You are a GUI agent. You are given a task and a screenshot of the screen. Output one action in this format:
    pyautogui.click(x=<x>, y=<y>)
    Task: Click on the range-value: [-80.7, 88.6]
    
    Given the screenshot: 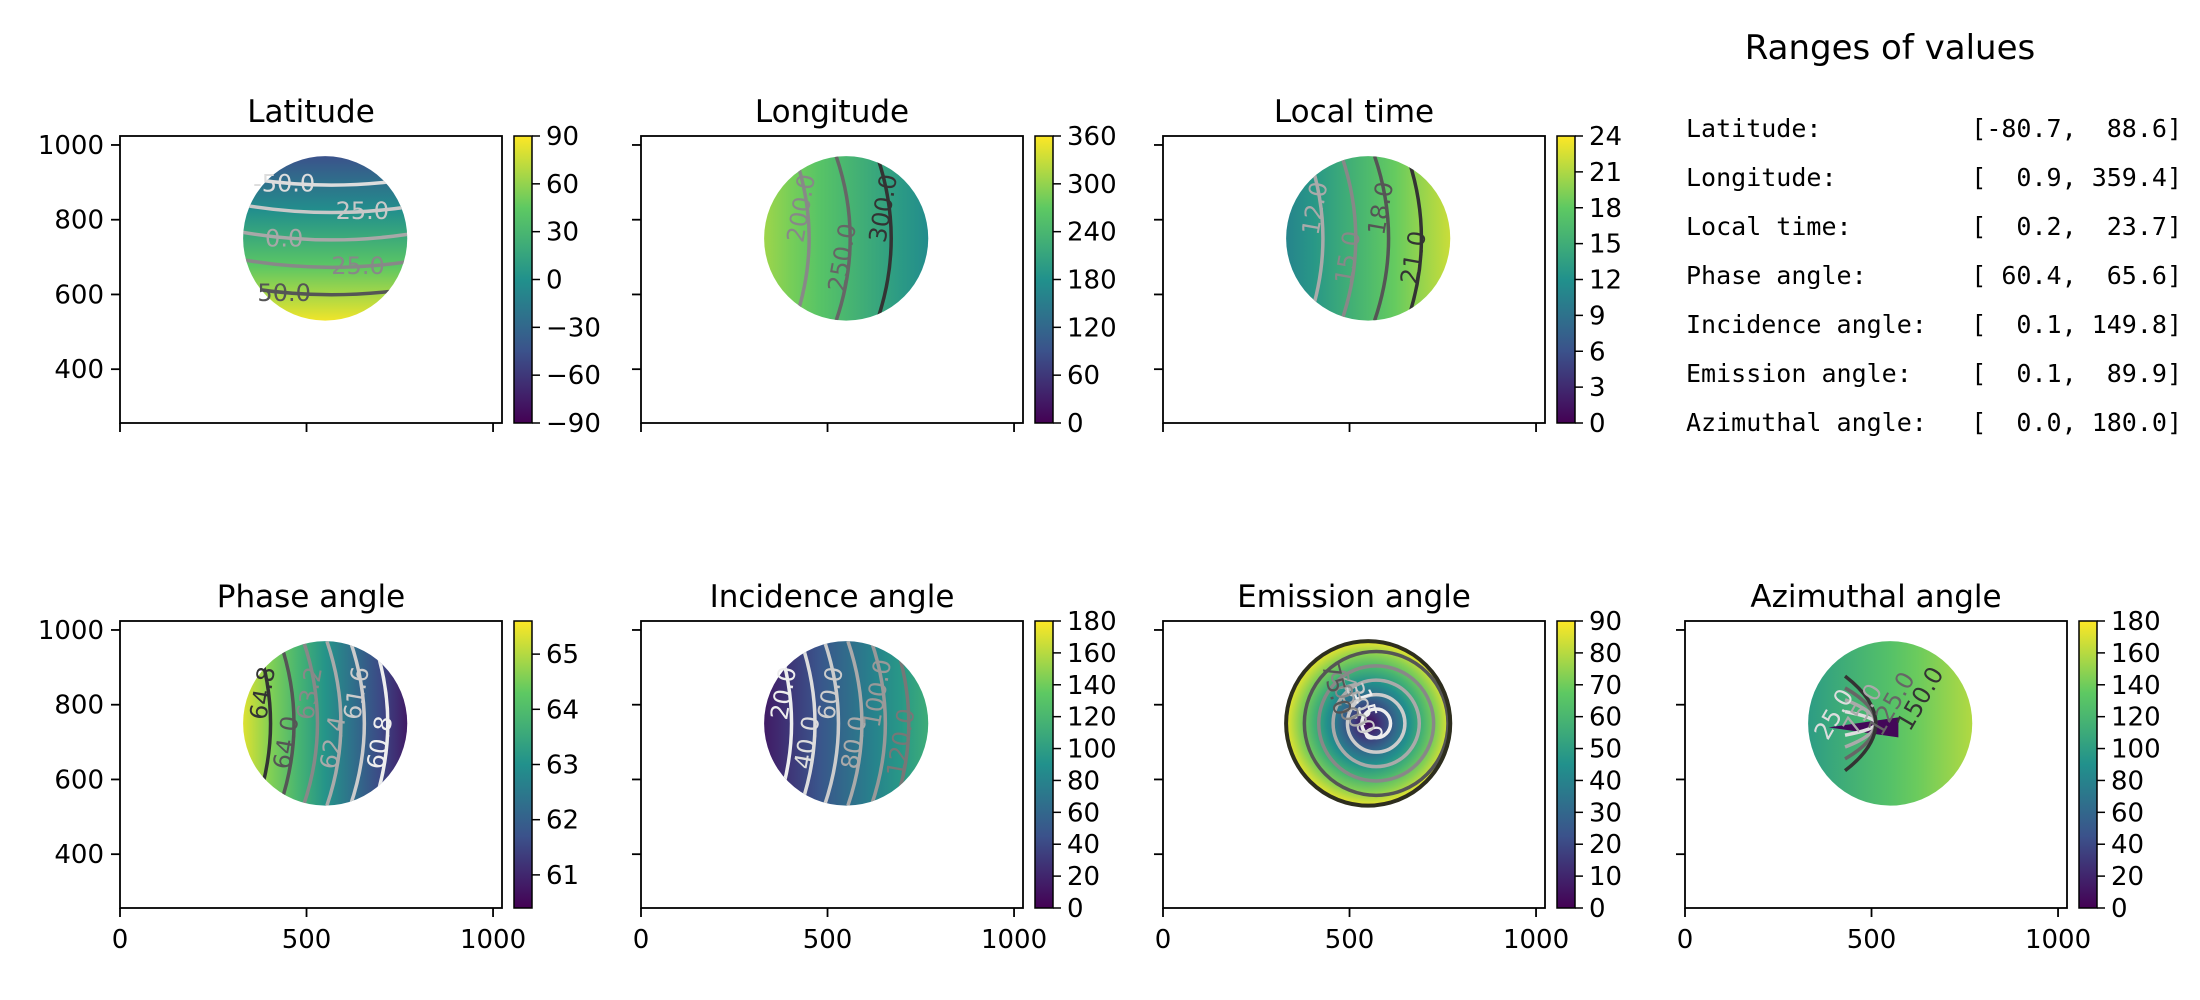 What is the action you would take?
    pyautogui.click(x=2076, y=128)
    